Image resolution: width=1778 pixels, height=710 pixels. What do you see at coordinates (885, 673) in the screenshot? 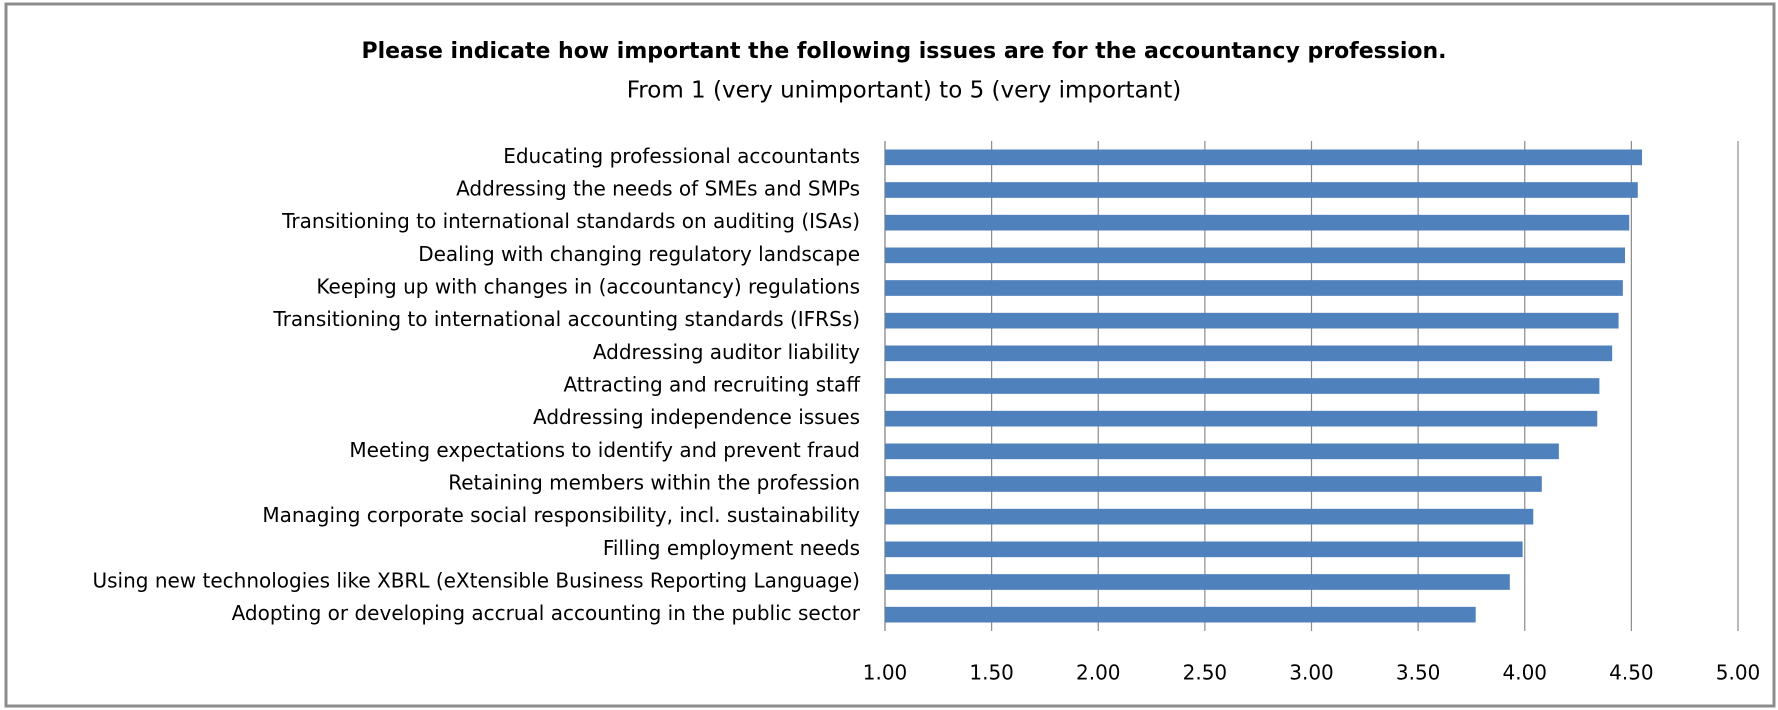
I see `x-tick-label: 1.00` at bounding box center [885, 673].